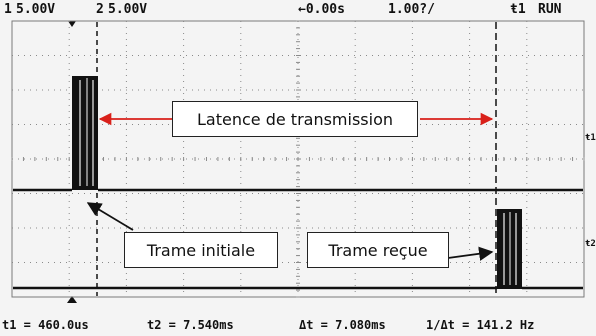 The height and width of the screenshot is (336, 596). I want to click on received-frame-pointer, so click(470, 253).